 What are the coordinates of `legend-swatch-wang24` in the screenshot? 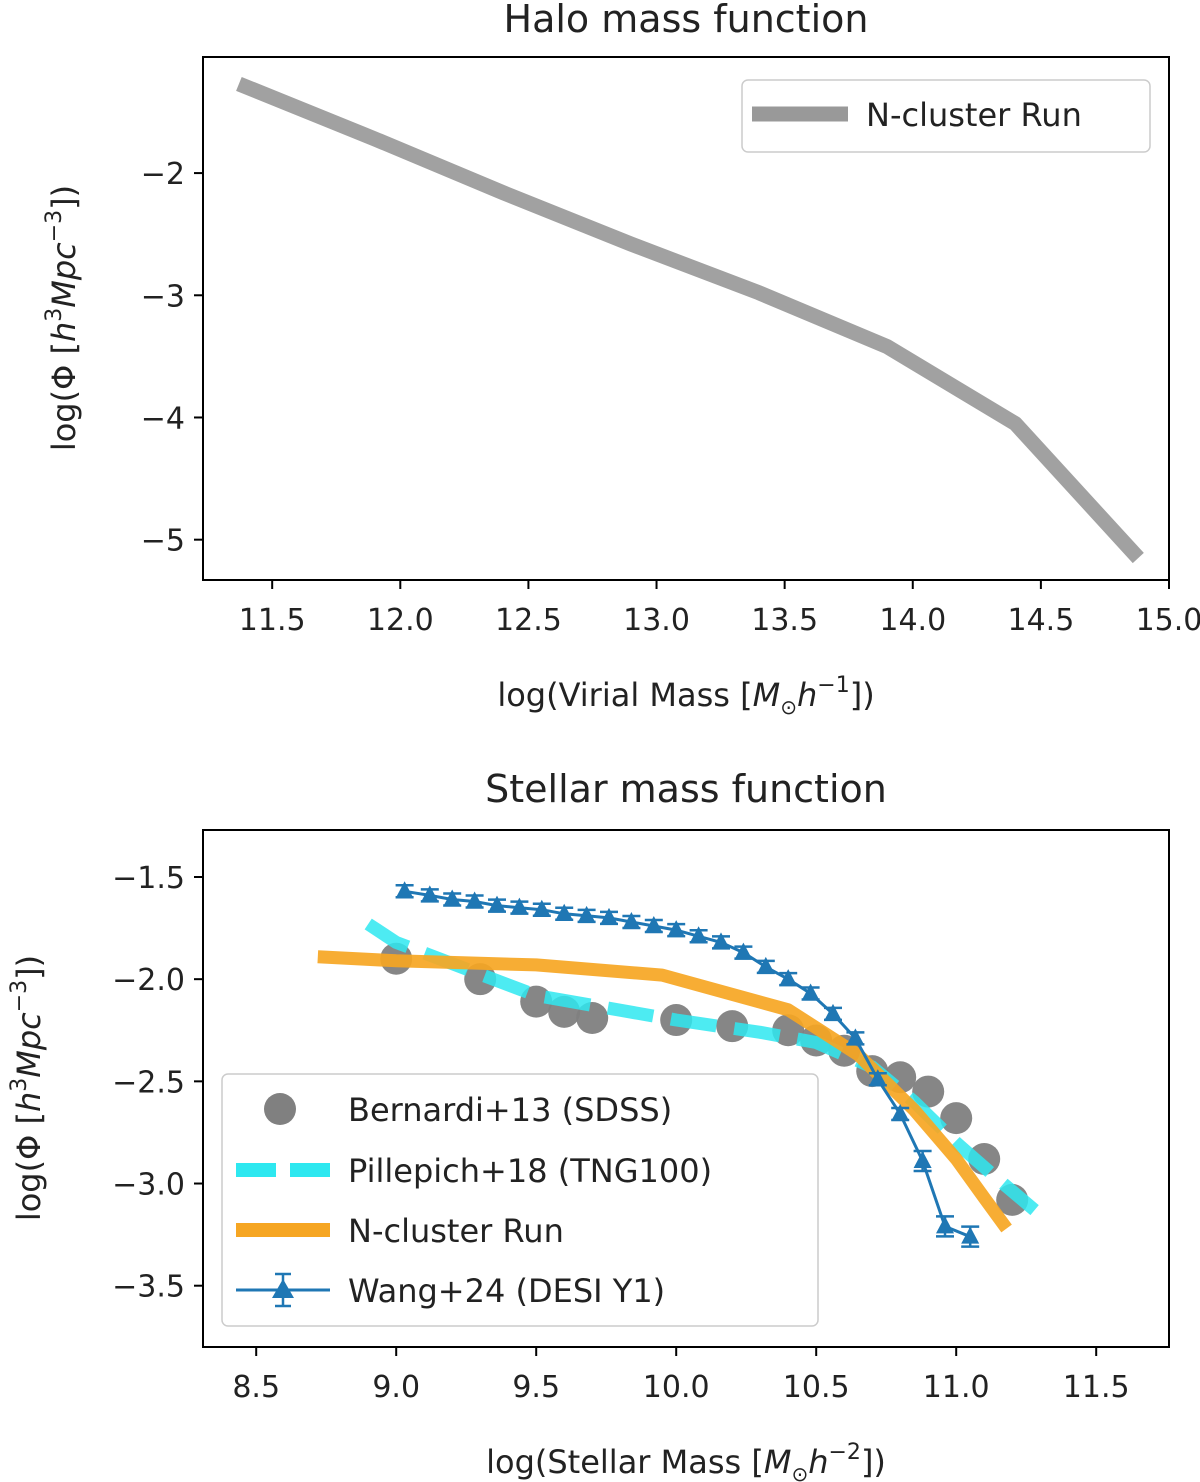 It's located at (283, 1290).